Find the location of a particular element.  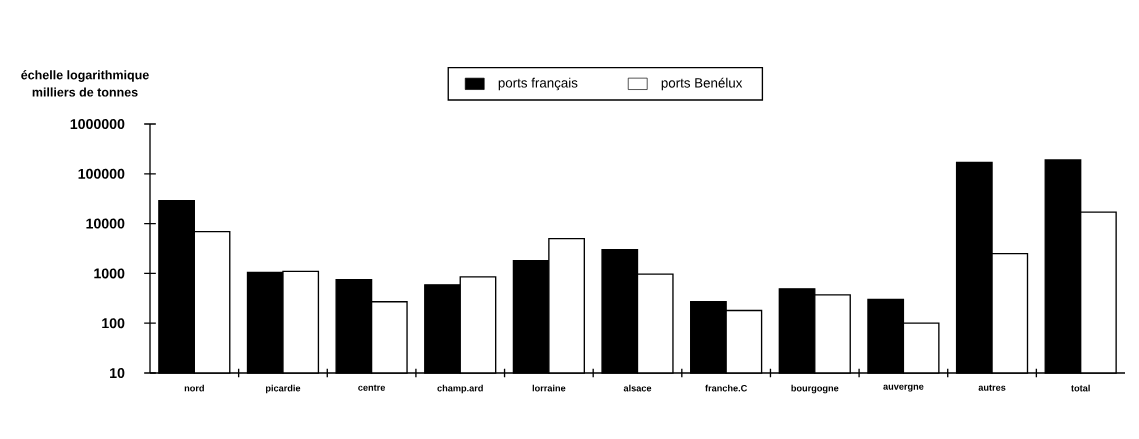

y-tick-label: 10 is located at coordinates (117, 373).